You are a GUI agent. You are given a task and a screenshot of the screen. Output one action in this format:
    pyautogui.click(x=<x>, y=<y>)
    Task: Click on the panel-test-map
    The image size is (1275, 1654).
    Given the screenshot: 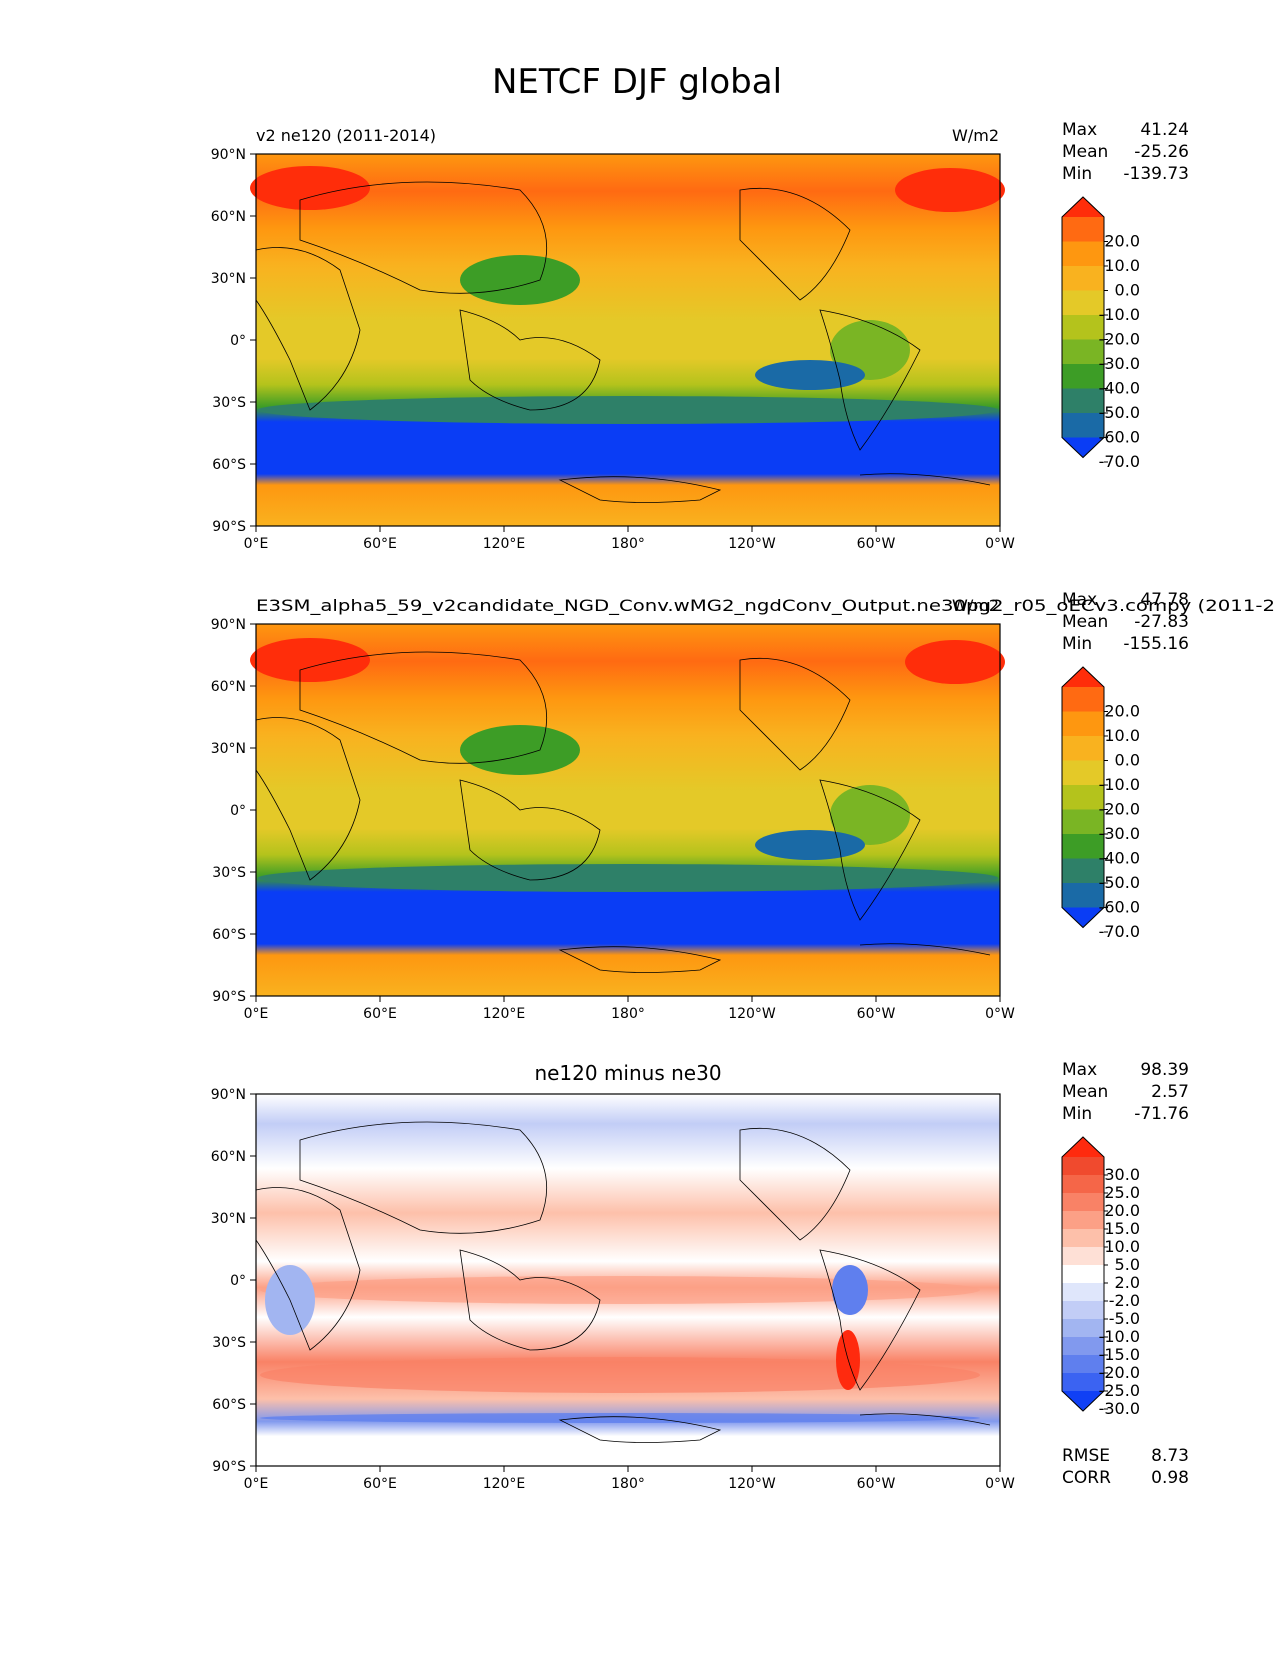 What is the action you would take?
    pyautogui.click(x=627, y=340)
    